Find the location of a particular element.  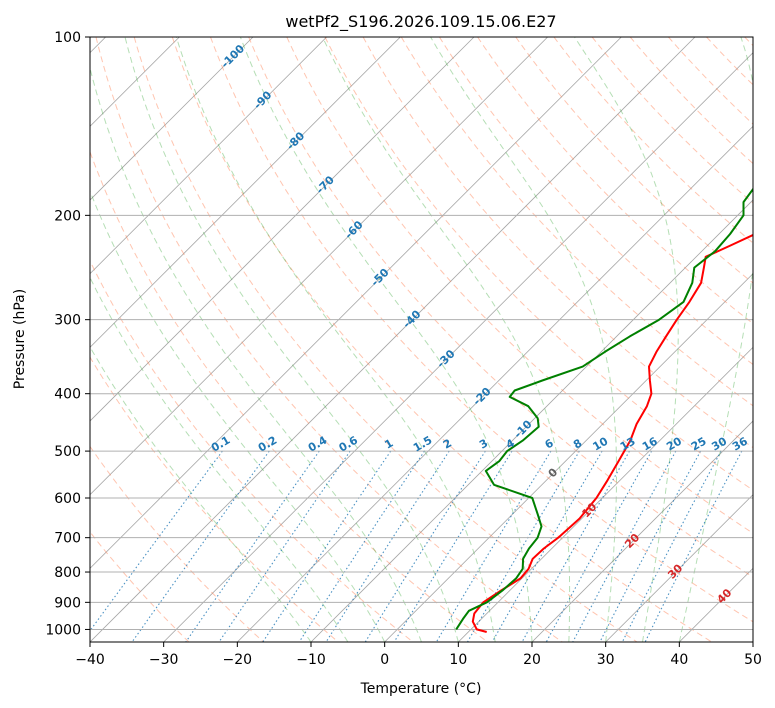

x-tick-label: −40 is located at coordinates (90, 660).